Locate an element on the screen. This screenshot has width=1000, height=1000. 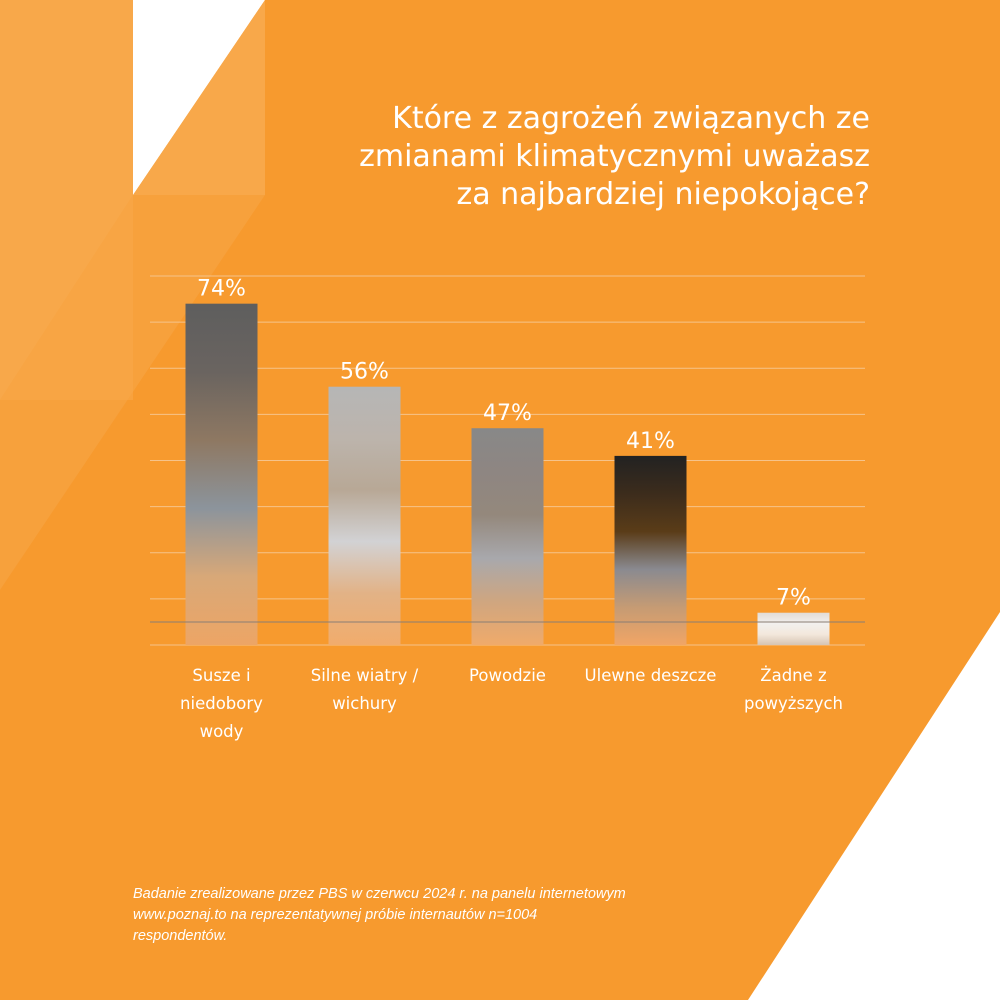
category-label: niedobory is located at coordinates (221, 703).